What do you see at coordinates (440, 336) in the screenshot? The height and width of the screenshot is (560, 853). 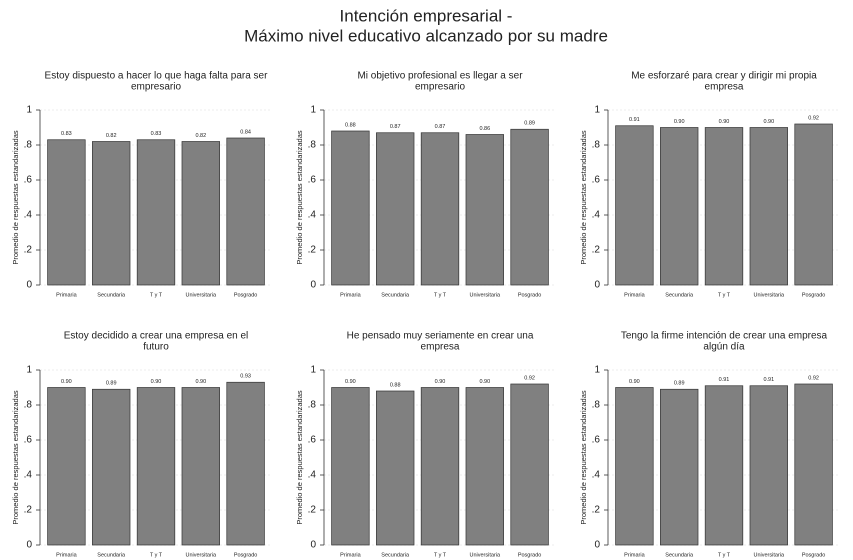 I see `subplot-title: He pensado muy seriamente en crear una` at bounding box center [440, 336].